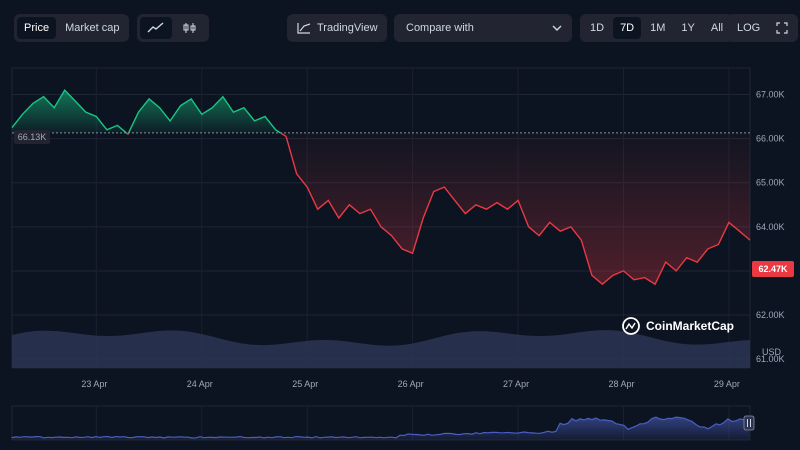  What do you see at coordinates (200, 384) in the screenshot?
I see `x-tick-label: 24 Apr` at bounding box center [200, 384].